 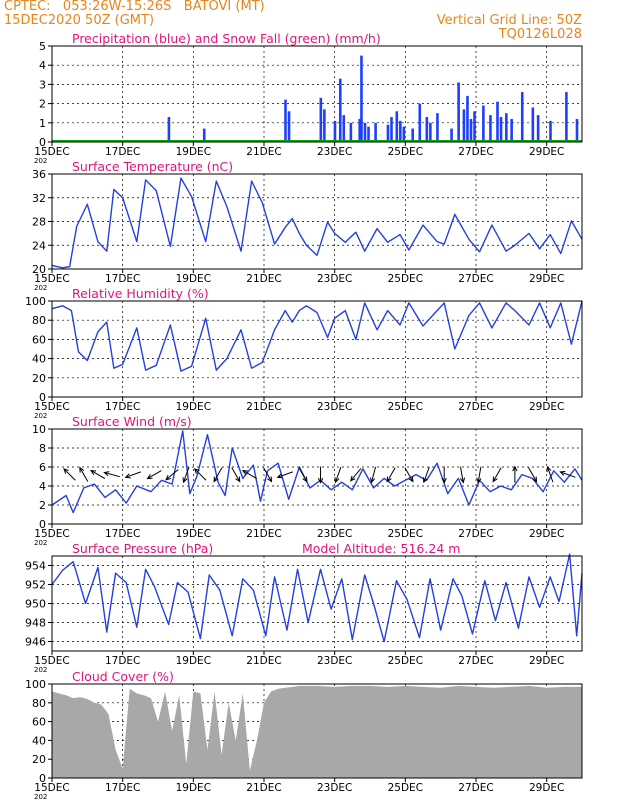 I want to click on y-tick-label: 20, so click(x=39, y=269).